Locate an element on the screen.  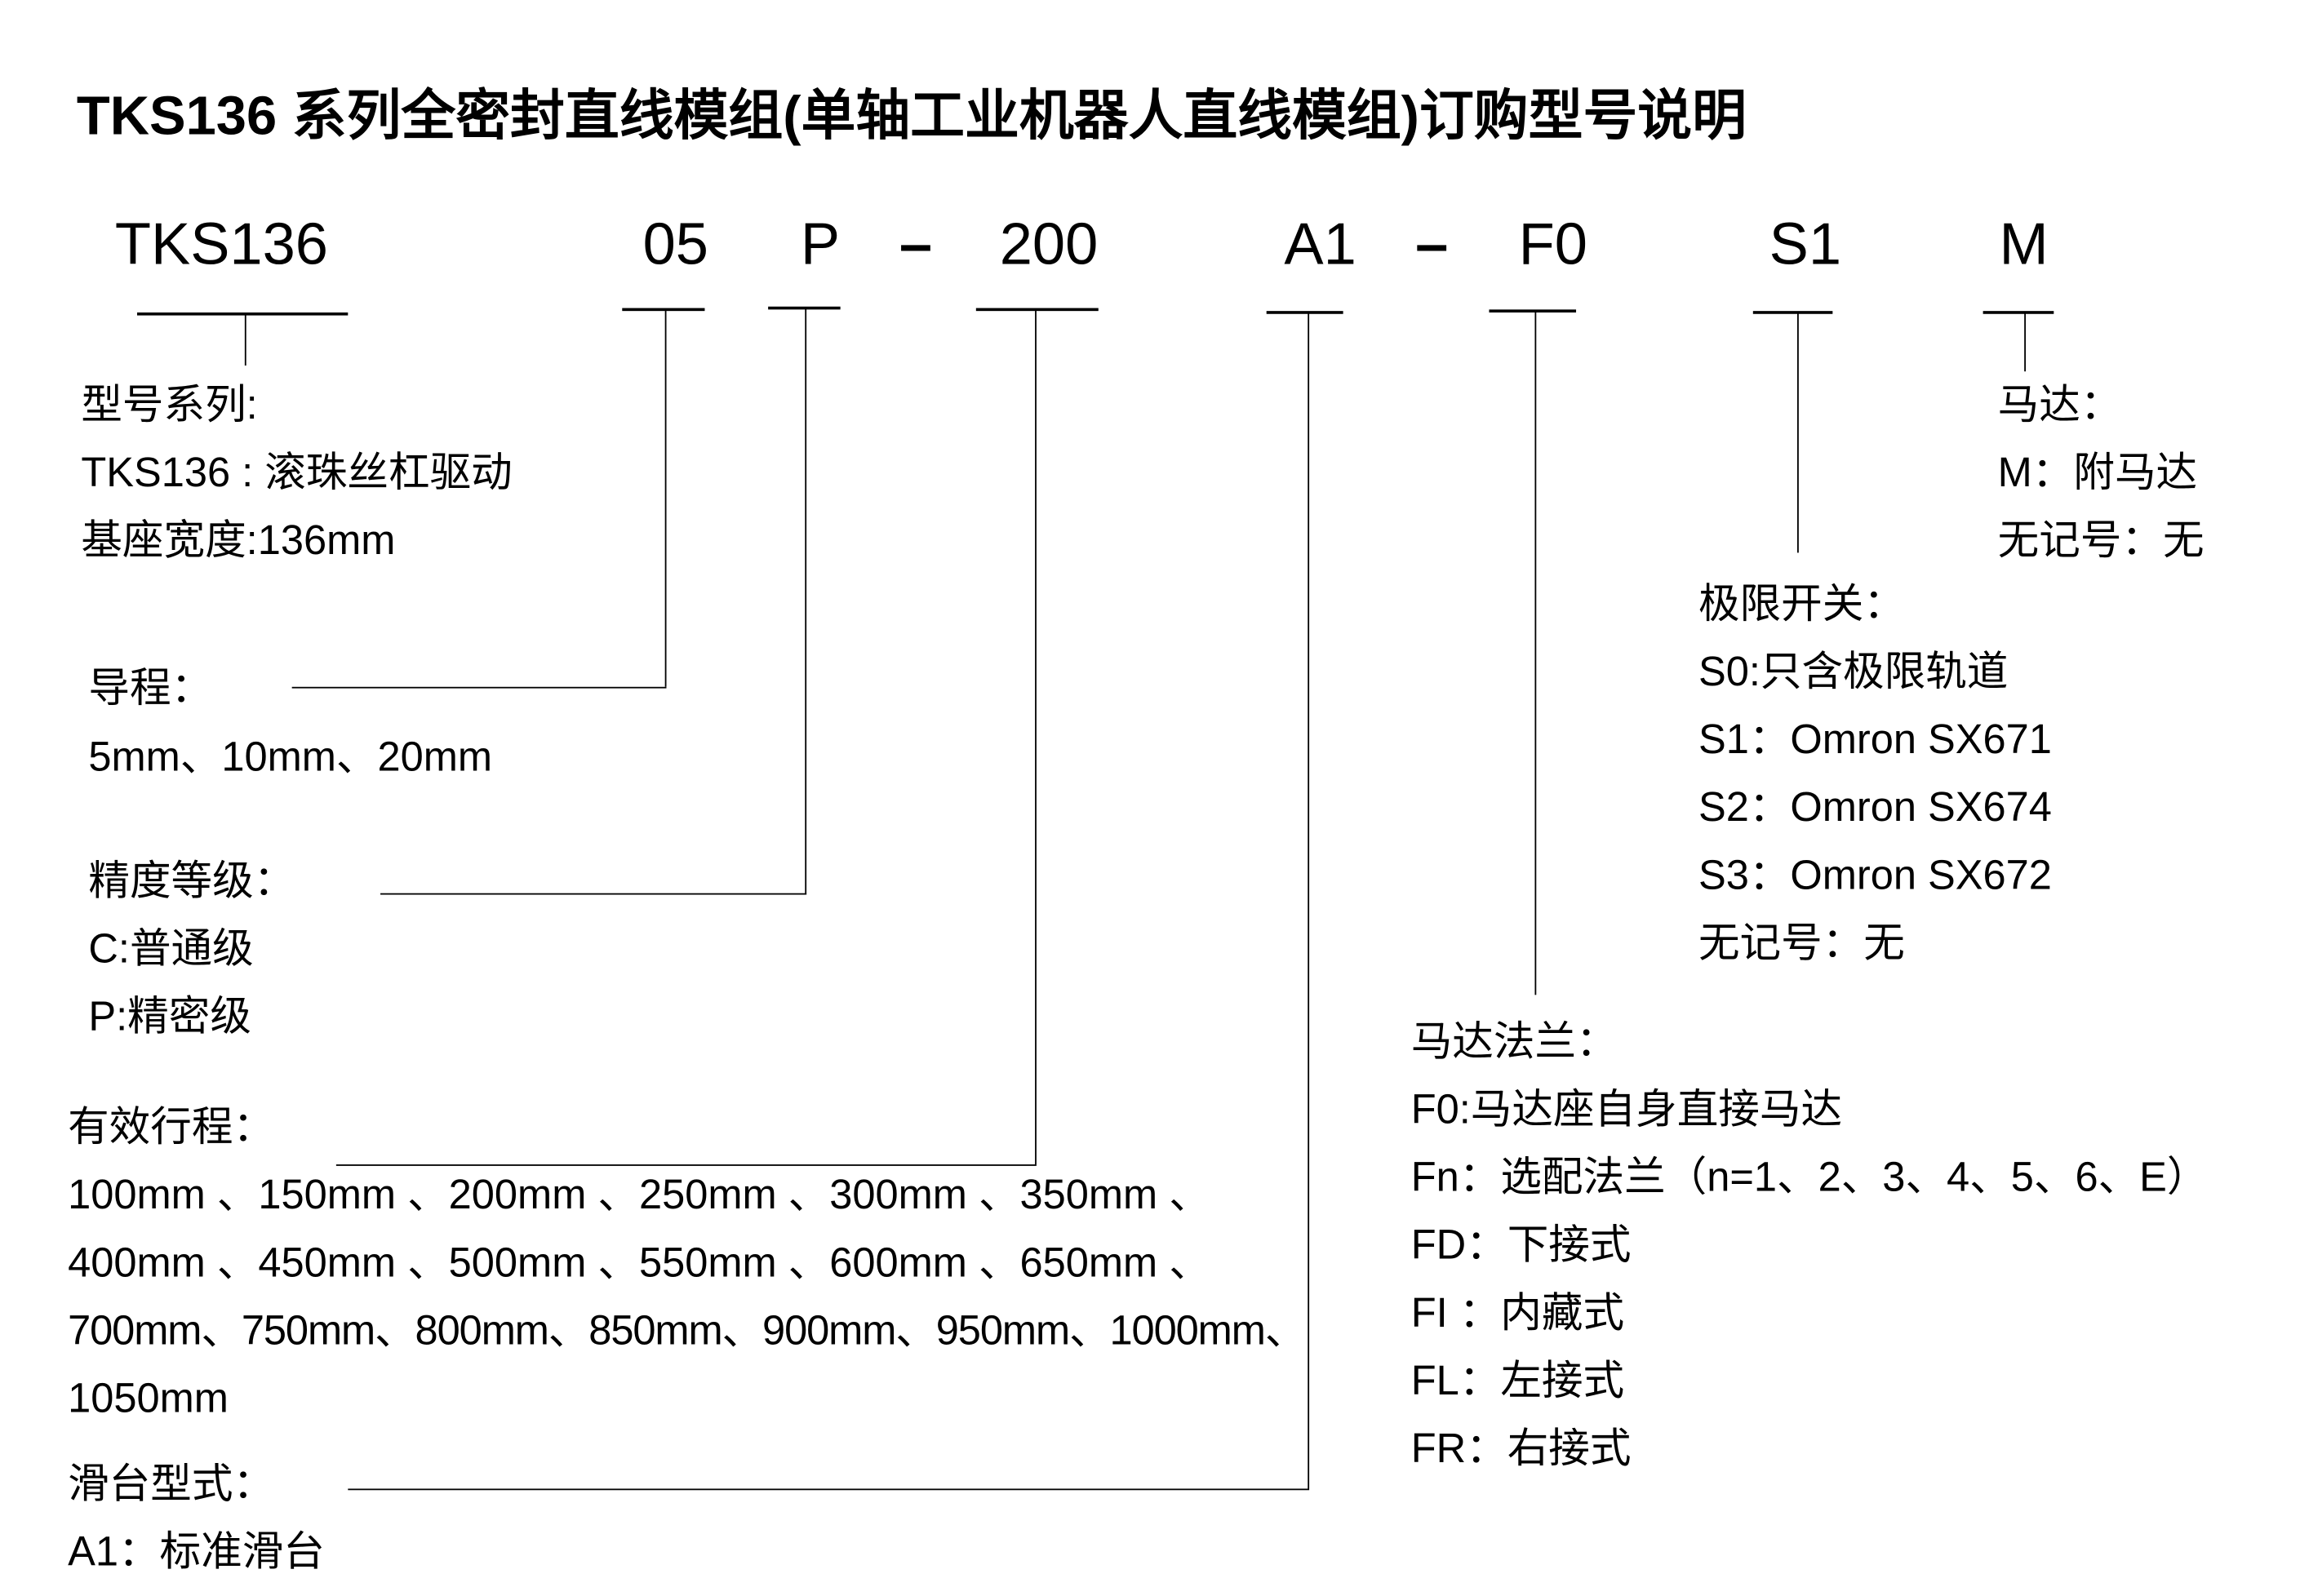
underline-series is located at coordinates (242, 314).